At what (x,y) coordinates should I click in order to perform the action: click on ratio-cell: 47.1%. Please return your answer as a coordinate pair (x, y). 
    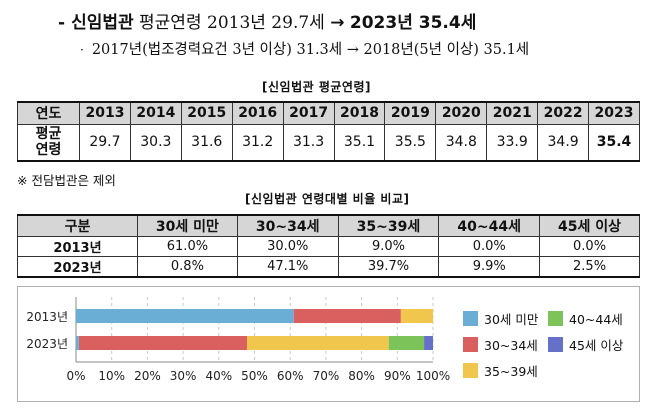
    Looking at the image, I should click on (287, 267).